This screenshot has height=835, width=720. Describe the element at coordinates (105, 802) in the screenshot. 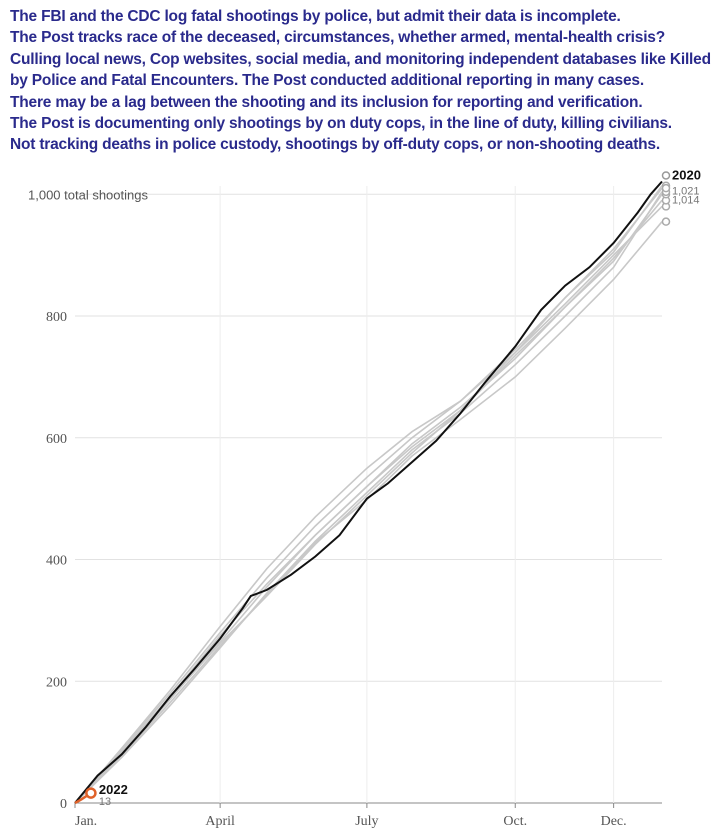

I see `current-year-value: 13` at that location.